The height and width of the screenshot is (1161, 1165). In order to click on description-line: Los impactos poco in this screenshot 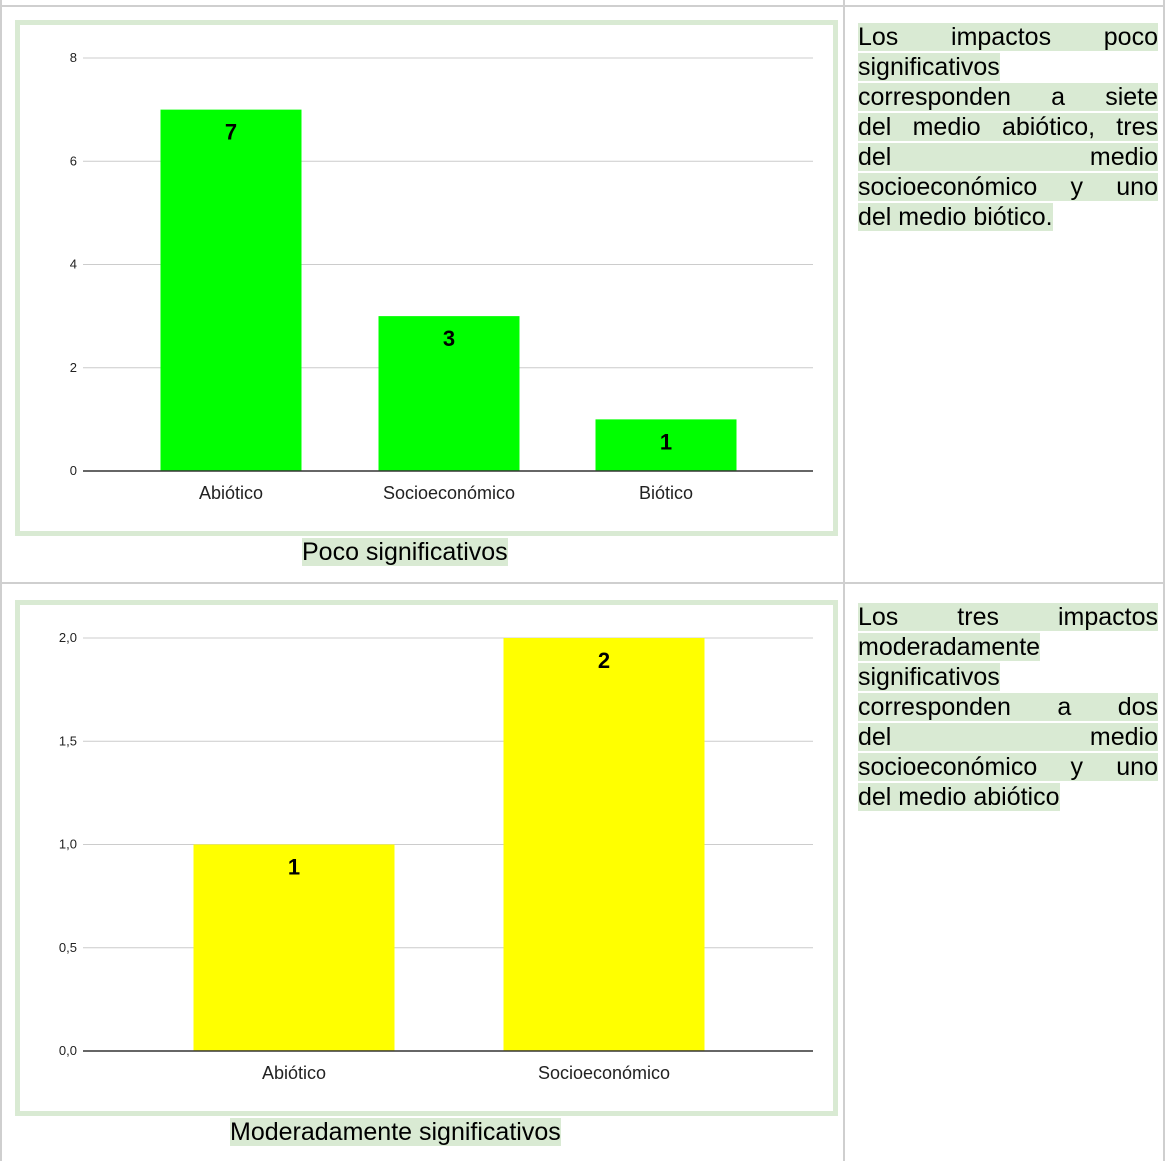, I will do `click(1008, 37)`.